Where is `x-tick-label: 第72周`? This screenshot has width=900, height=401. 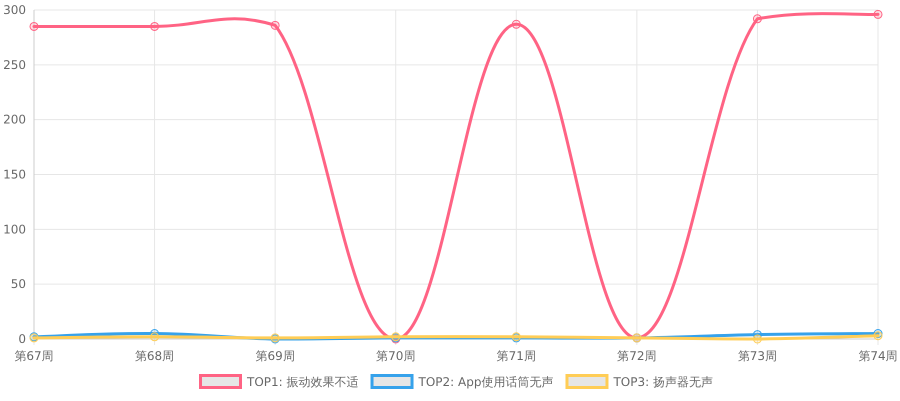 x-tick-label: 第72周 is located at coordinates (636, 356).